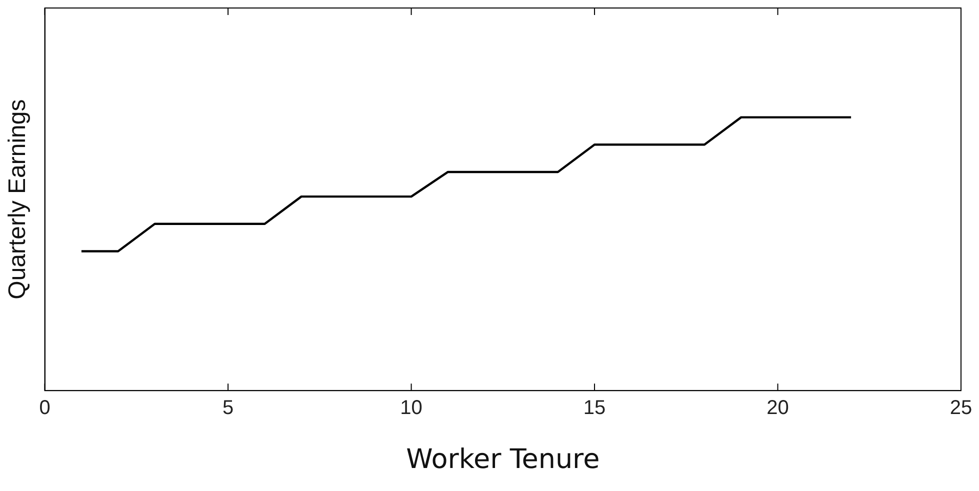  I want to click on x-tick-label: 25, so click(961, 408).